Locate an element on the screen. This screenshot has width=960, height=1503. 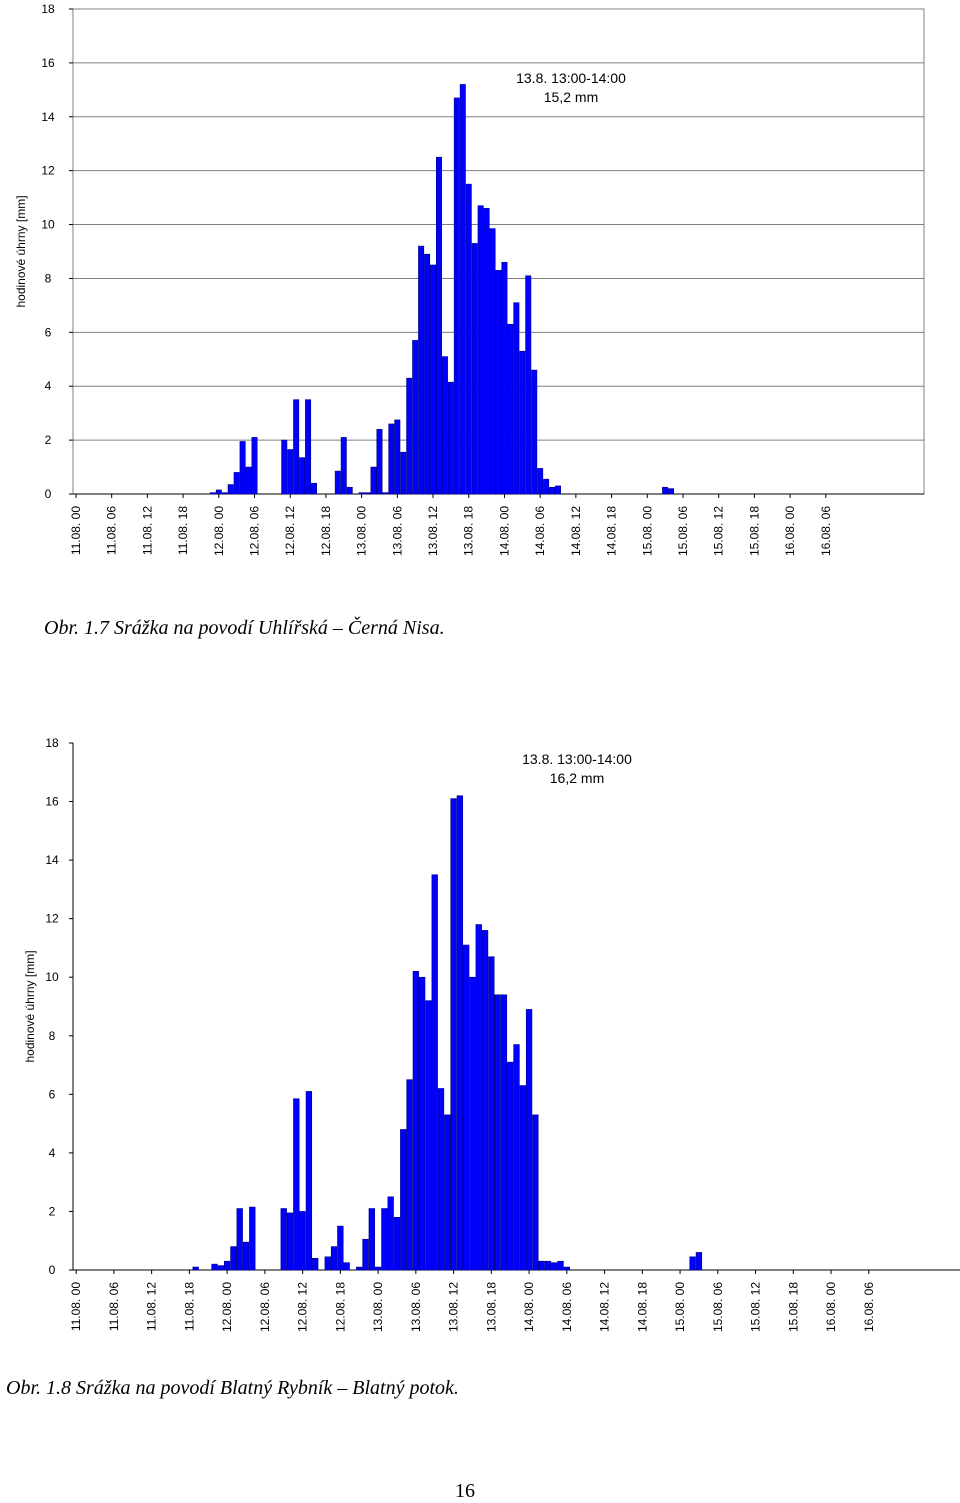
x-tick-label: 14.08. 06 is located at coordinates (567, 1307).